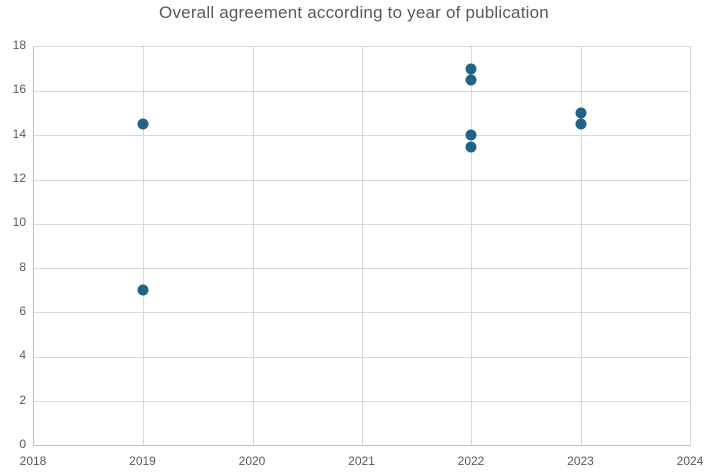 This screenshot has height=473, width=708. What do you see at coordinates (690, 461) in the screenshot?
I see `x-tick-label: 2024` at bounding box center [690, 461].